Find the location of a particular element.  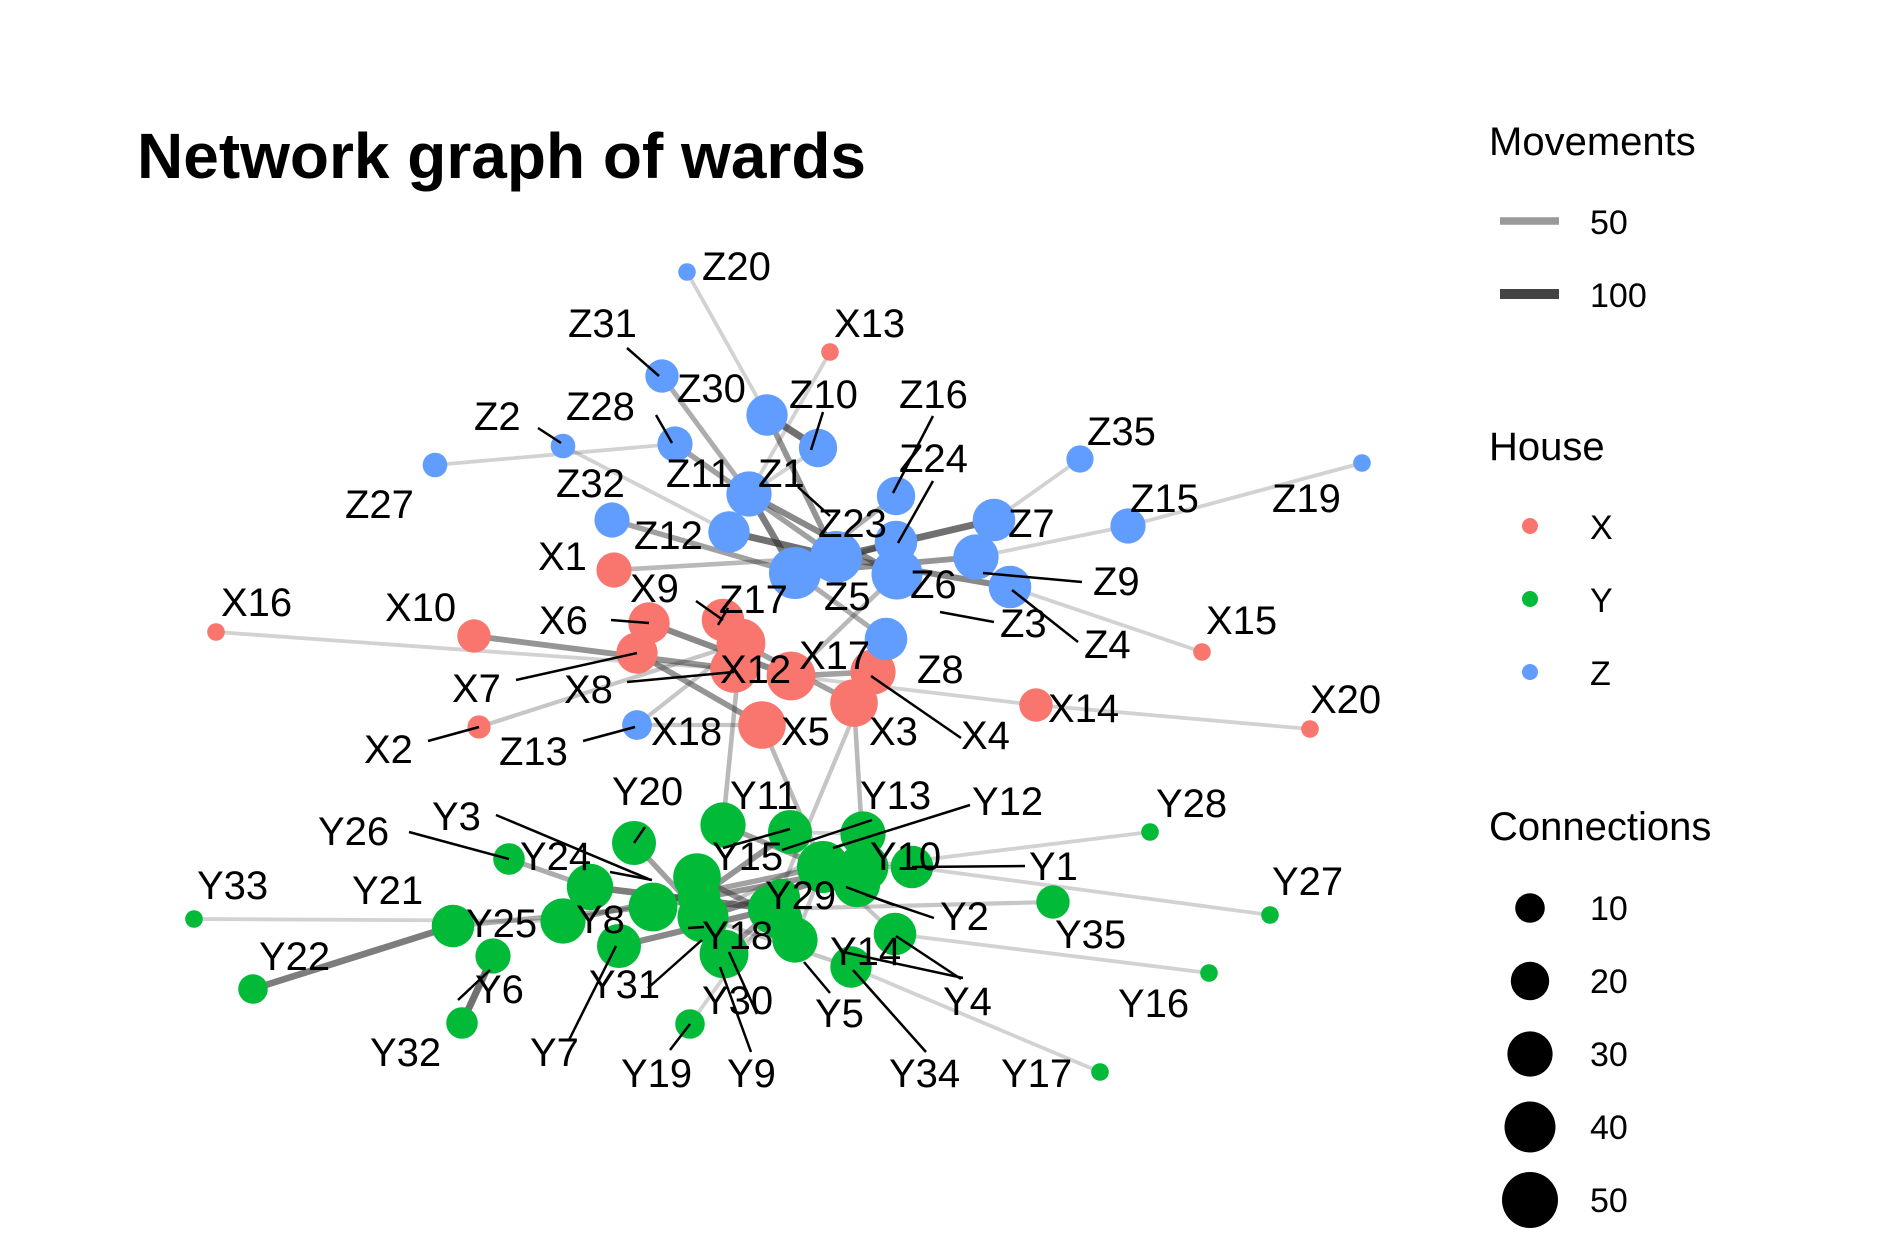

node-x17 is located at coordinates (791, 676).